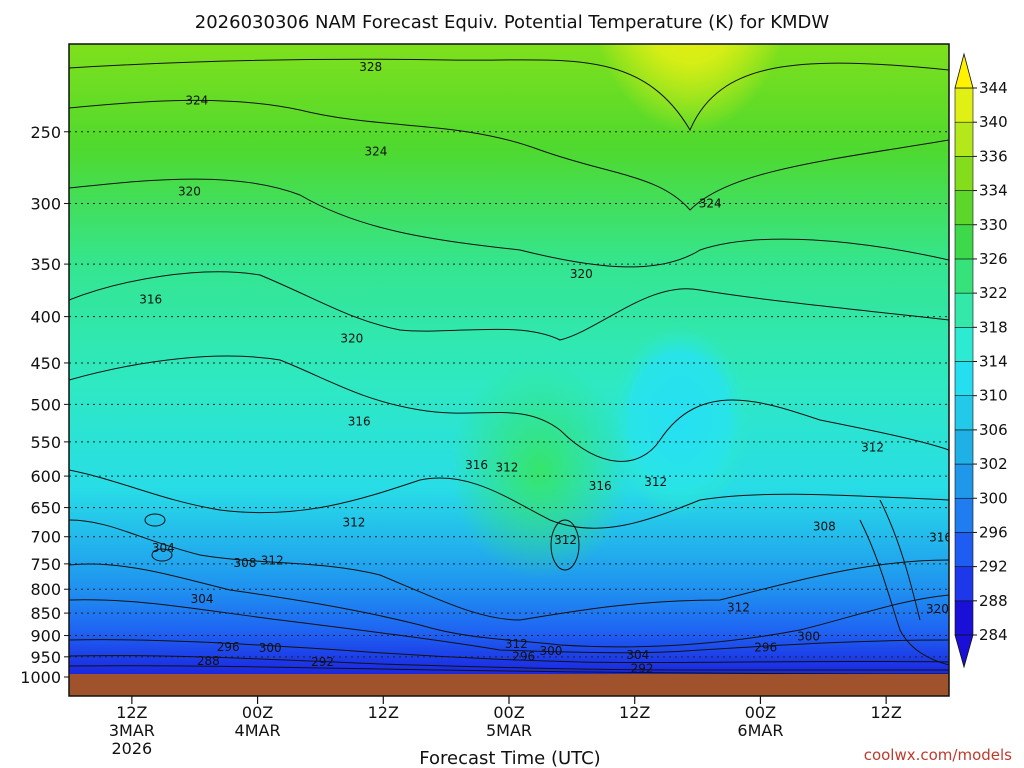 The image size is (1024, 768). I want to click on contour-label: 308, so click(245, 563).